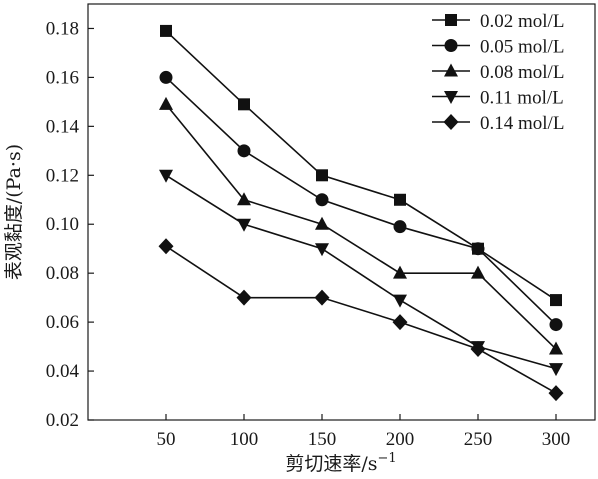 This screenshot has height=479, width=598. I want to click on y-tick-label: 0.02, so click(62, 420).